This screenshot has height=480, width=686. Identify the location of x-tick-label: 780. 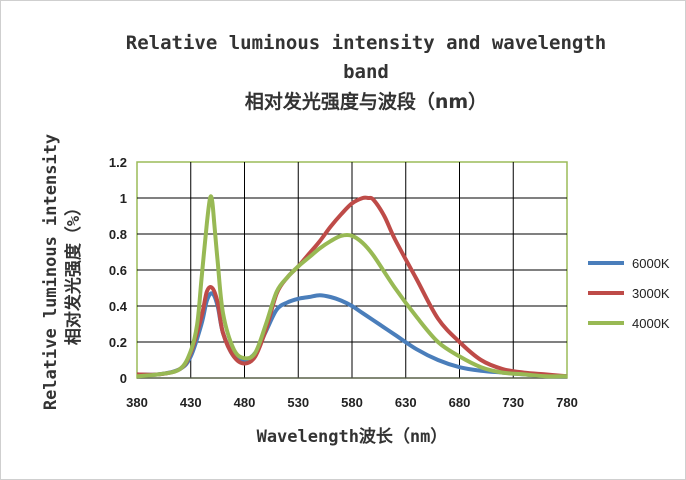
(567, 402).